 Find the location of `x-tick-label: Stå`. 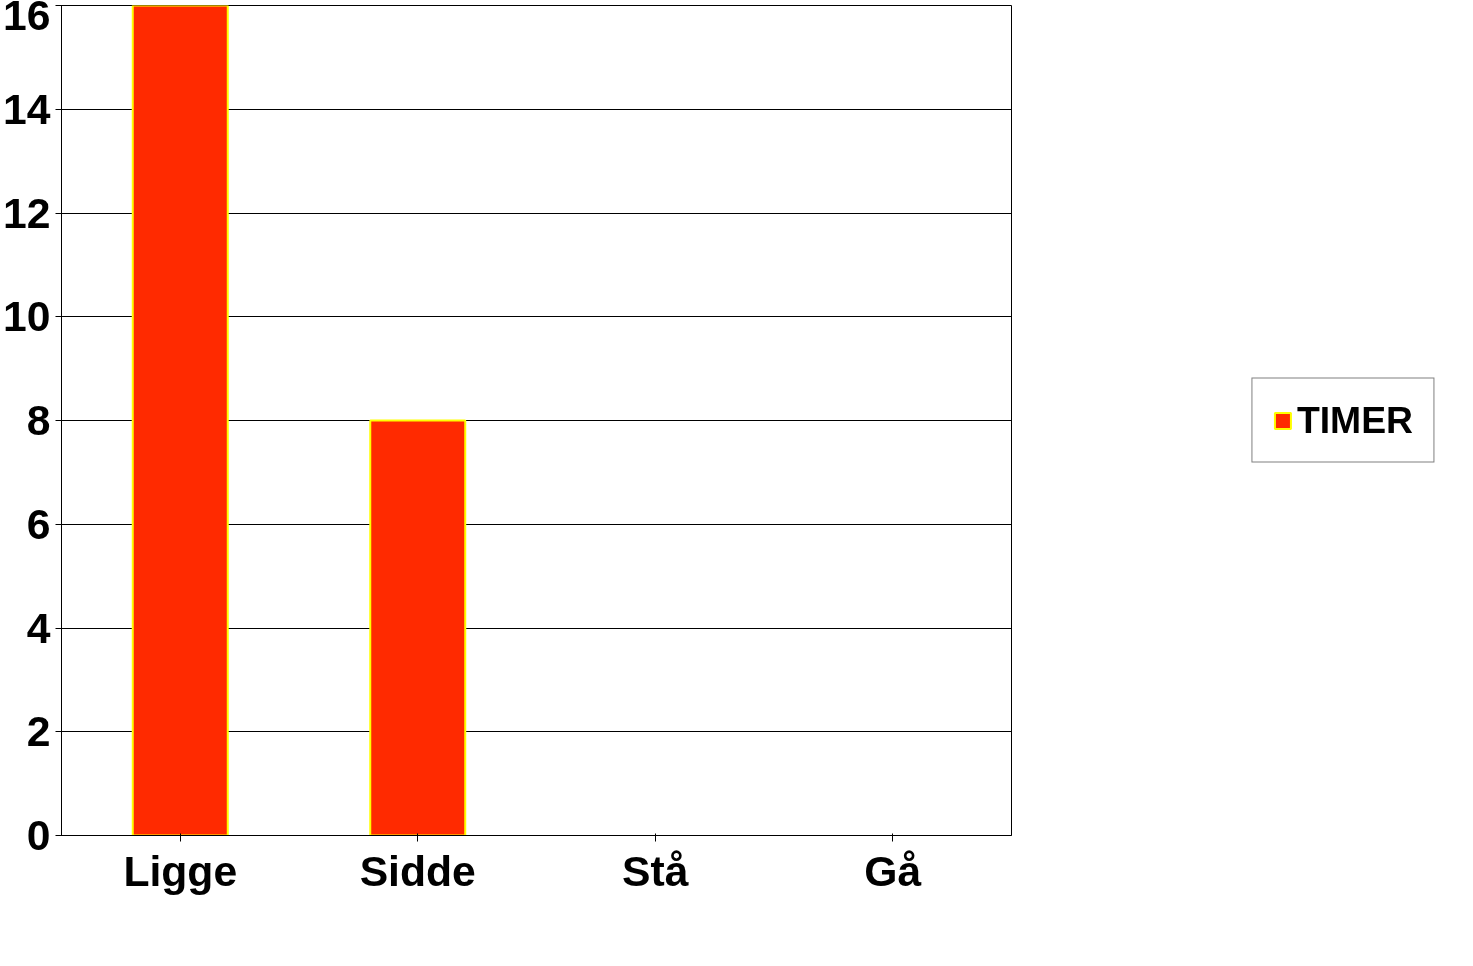

x-tick-label: Stå is located at coordinates (655, 870).